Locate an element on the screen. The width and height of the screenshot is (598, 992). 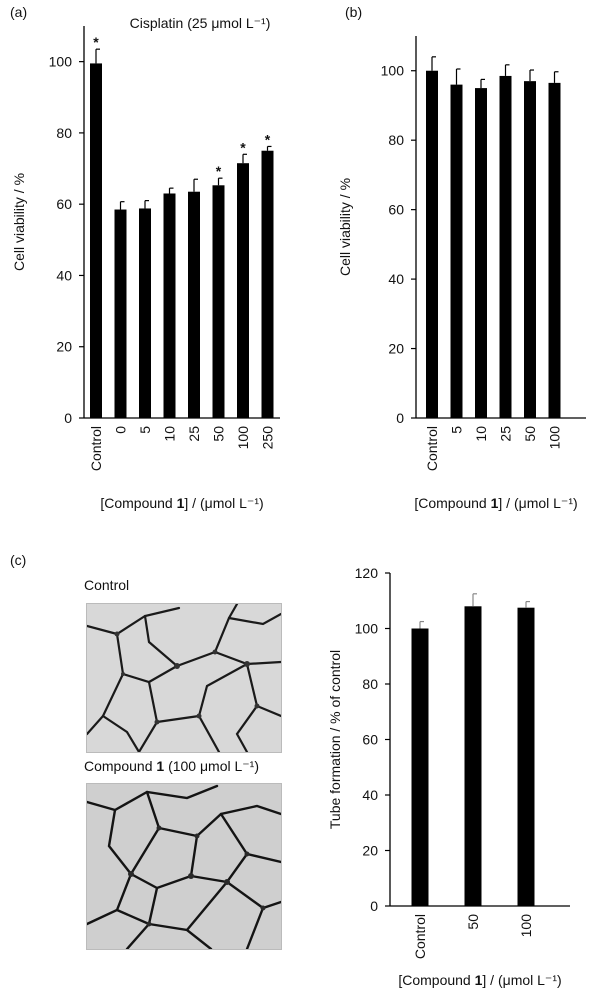
y-tick-label-a-0: 0 is located at coordinates (68, 418).